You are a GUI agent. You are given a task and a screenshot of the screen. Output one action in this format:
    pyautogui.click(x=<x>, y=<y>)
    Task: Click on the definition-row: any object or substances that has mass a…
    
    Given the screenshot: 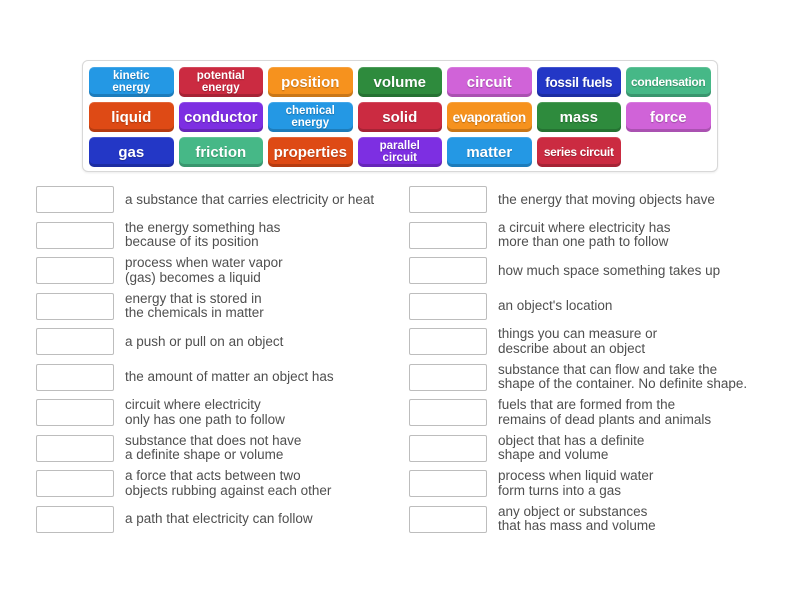 What is the action you would take?
    pyautogui.click(x=603, y=520)
    